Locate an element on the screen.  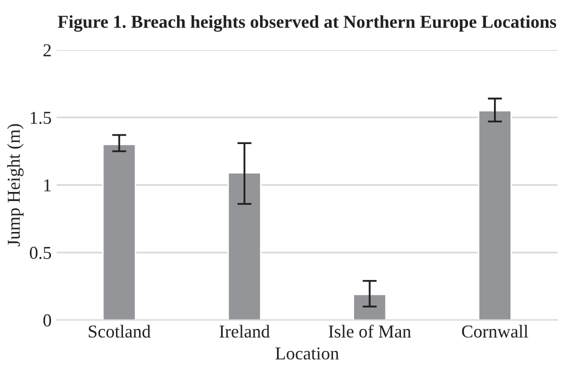
y-tick-label: 0.5 is located at coordinates (41, 253).